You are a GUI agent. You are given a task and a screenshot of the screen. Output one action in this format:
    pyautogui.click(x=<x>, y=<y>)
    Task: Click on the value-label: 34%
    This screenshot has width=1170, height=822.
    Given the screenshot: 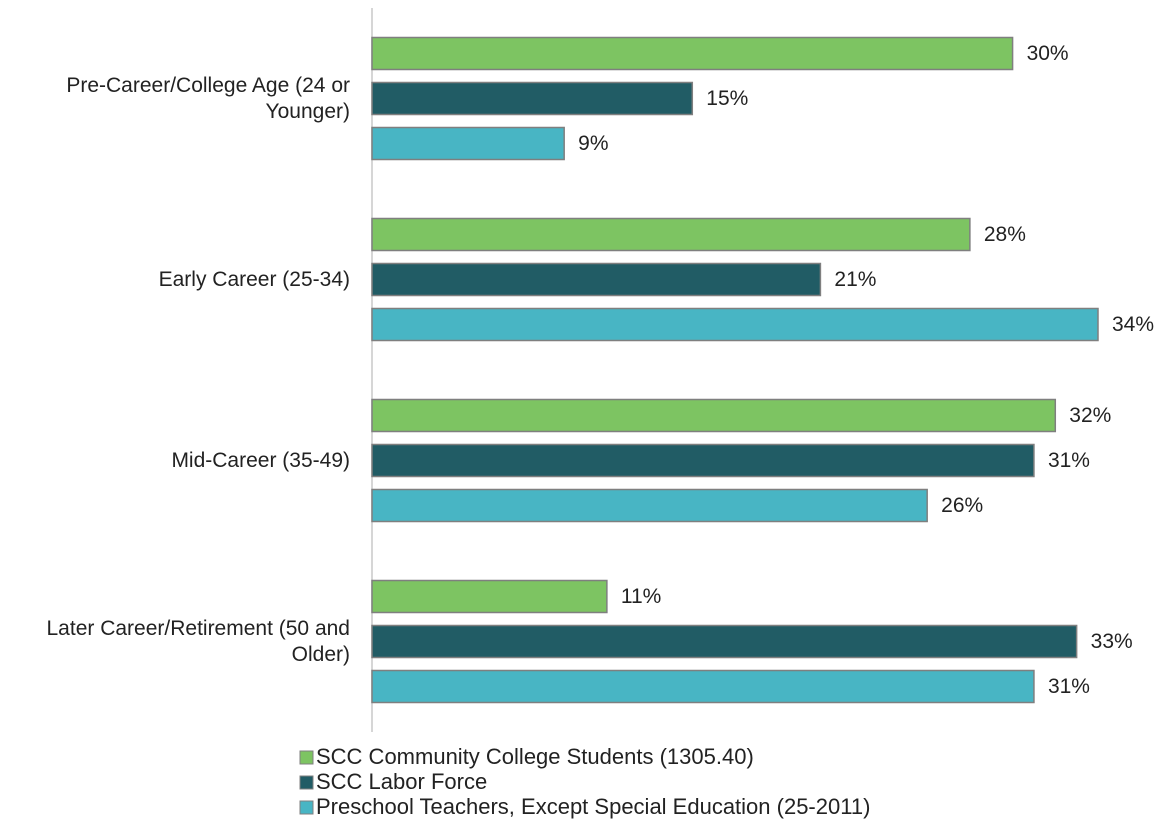 What is the action you would take?
    pyautogui.click(x=1133, y=324)
    